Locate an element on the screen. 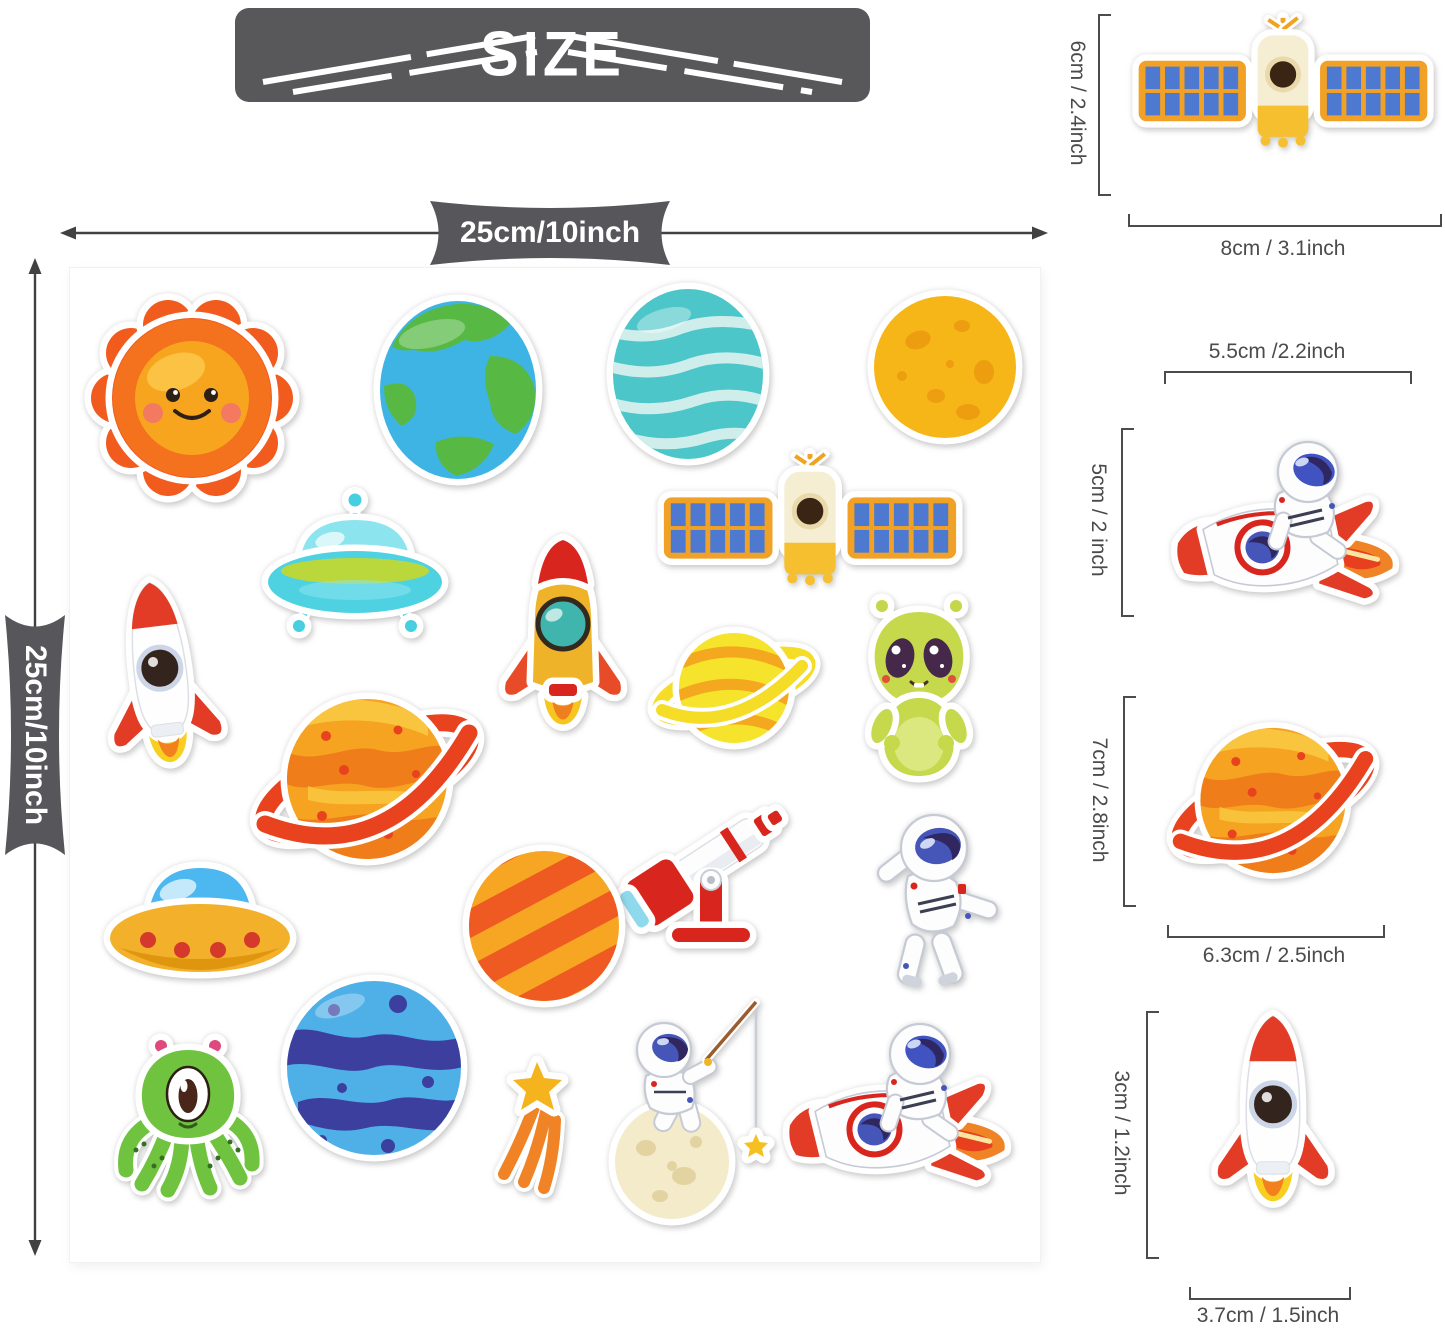 This screenshot has height=1332, width=1445. saturn-width-label: 6.3cm / 2.5inch is located at coordinates (1274, 955).